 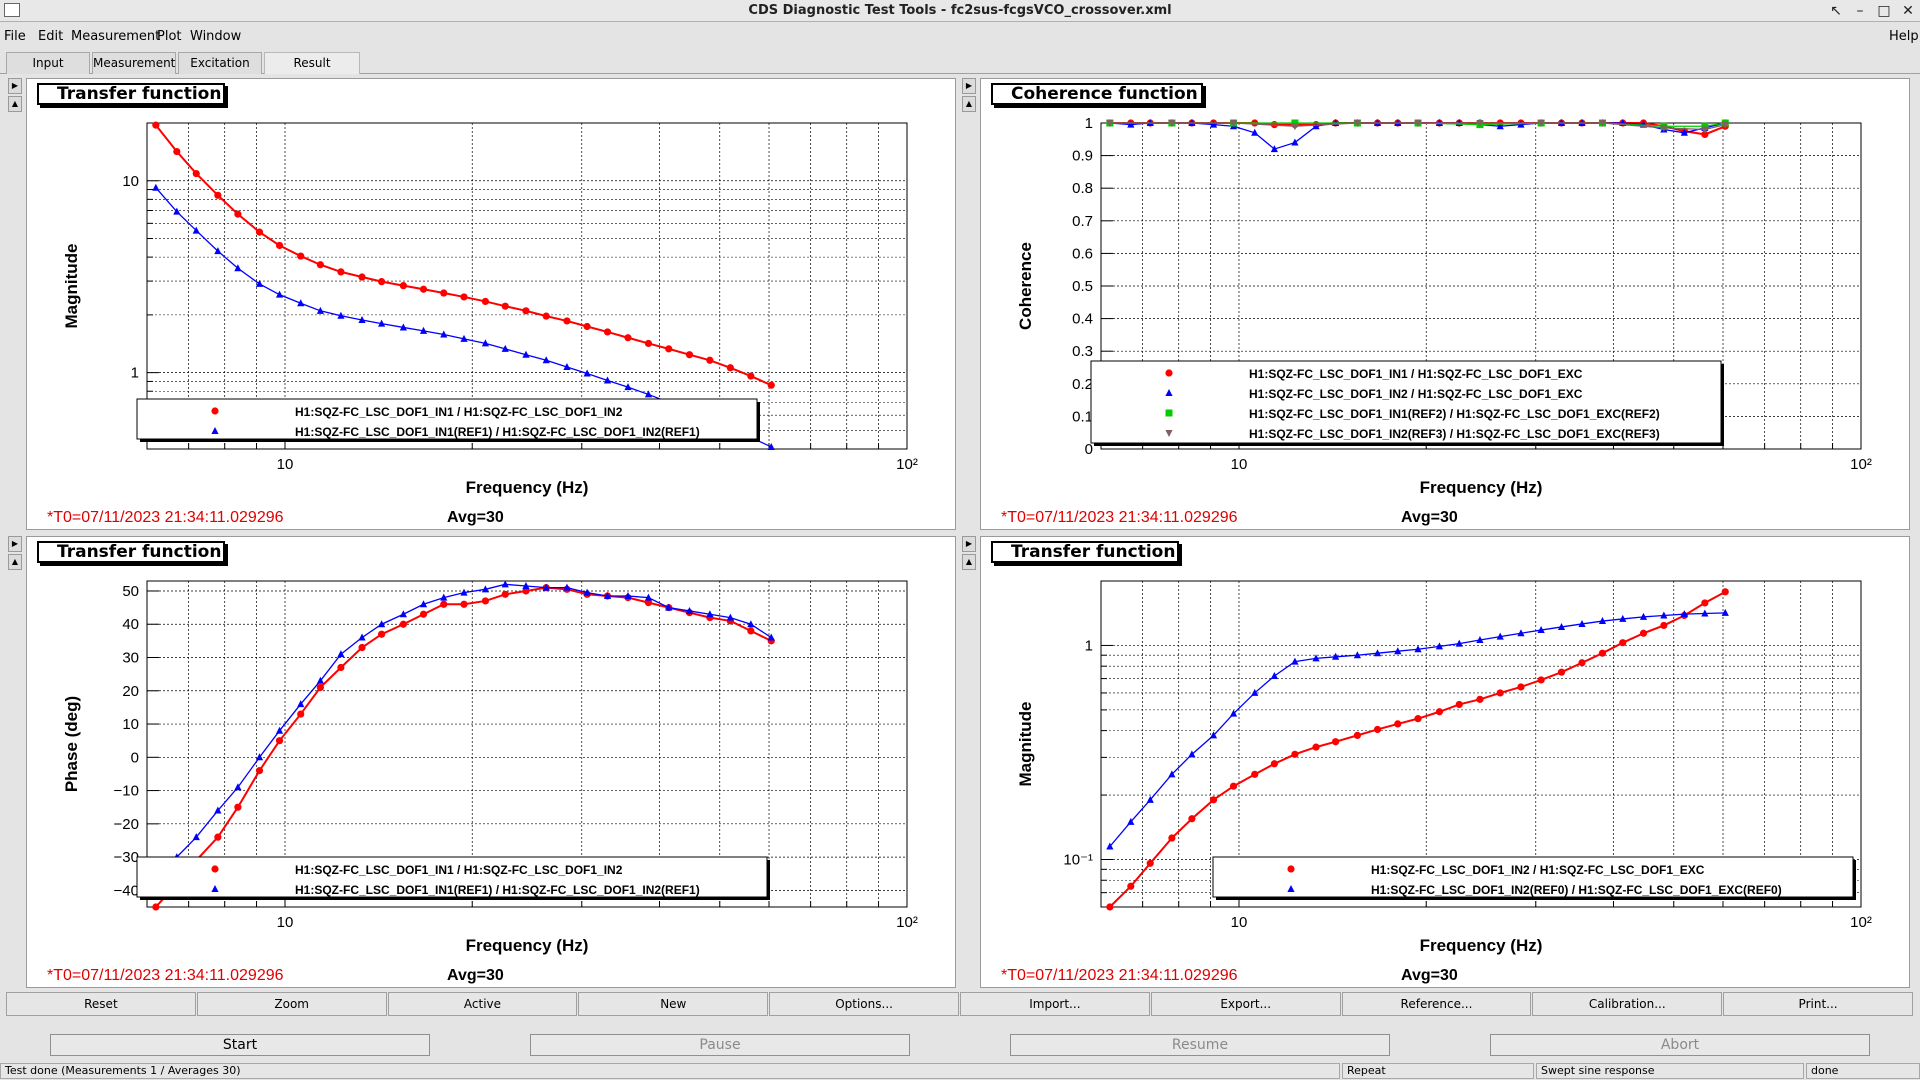 I want to click on legend-box, so click(x=447, y=419).